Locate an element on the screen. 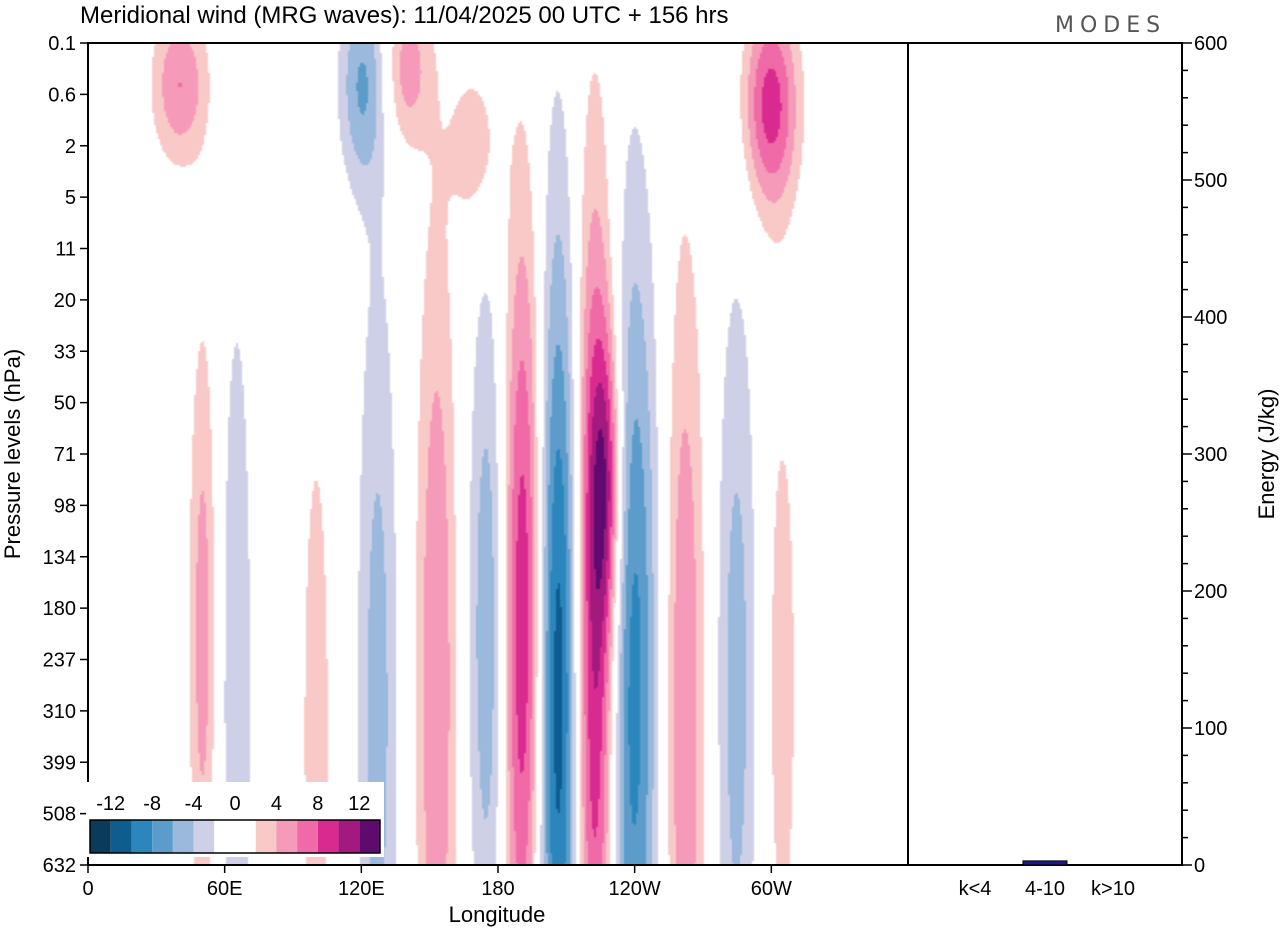 Image resolution: width=1280 pixels, height=930 pixels. pressure-tick-label: 134 is located at coordinates (59, 558).